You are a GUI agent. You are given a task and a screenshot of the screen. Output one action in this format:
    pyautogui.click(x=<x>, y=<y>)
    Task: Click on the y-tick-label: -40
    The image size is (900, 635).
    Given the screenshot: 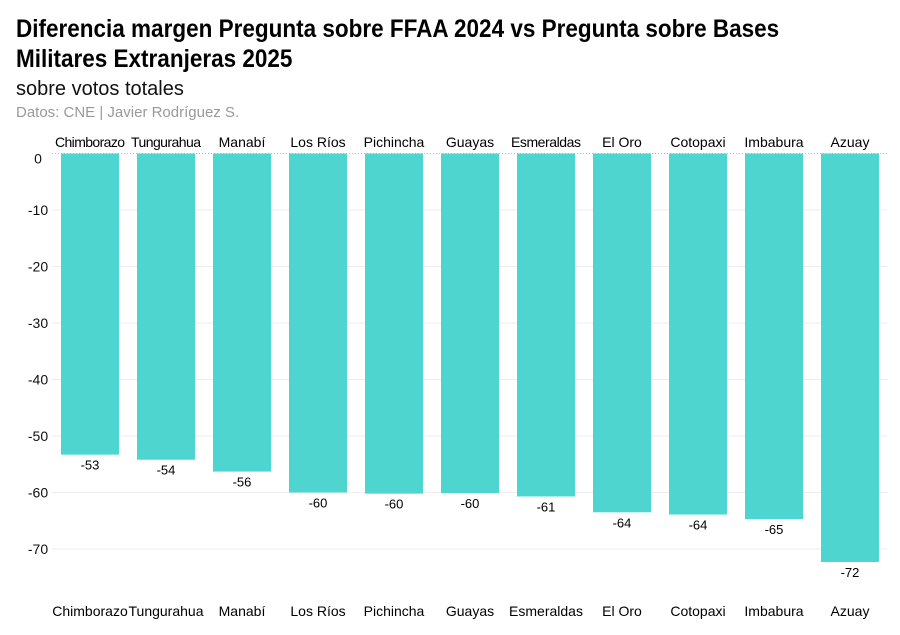 What is the action you would take?
    pyautogui.click(x=38, y=380)
    